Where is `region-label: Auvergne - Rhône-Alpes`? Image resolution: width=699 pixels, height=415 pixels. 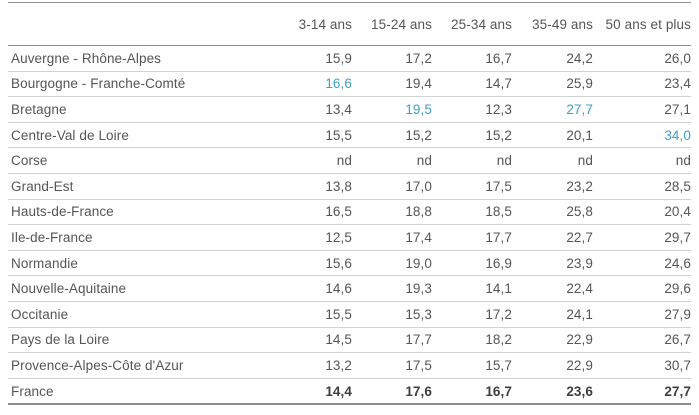 region-label: Auvergne - Rhône-Alpes is located at coordinates (140, 58).